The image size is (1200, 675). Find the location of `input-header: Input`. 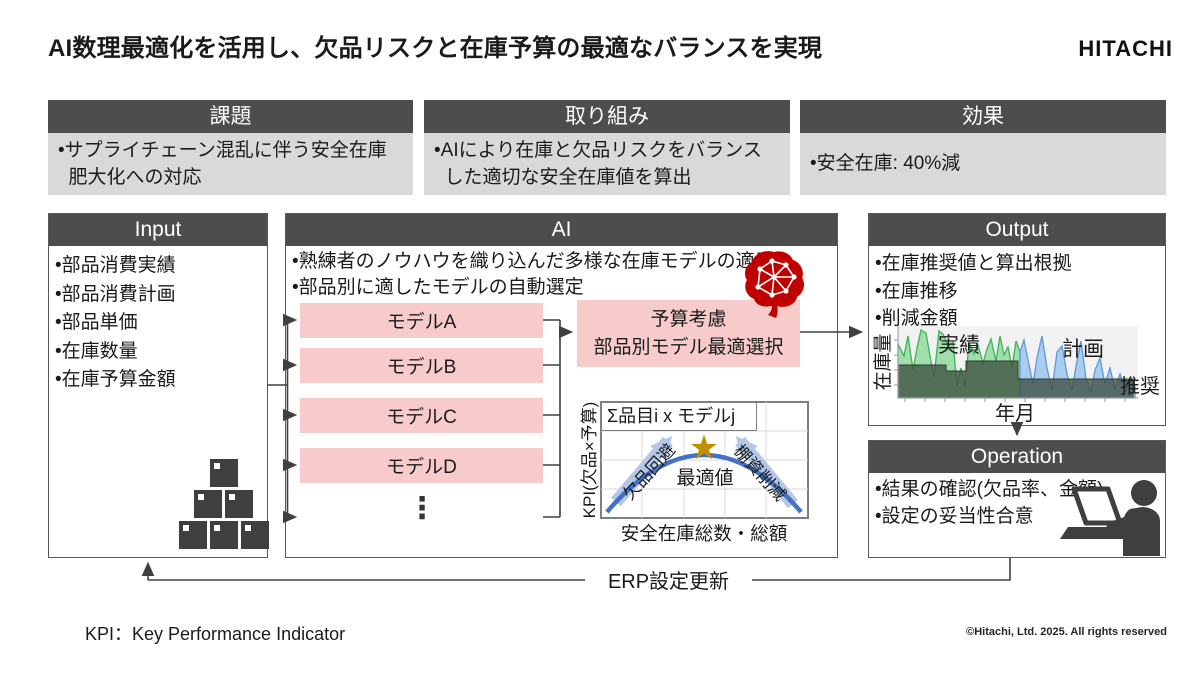

input-header: Input is located at coordinates (158, 230).